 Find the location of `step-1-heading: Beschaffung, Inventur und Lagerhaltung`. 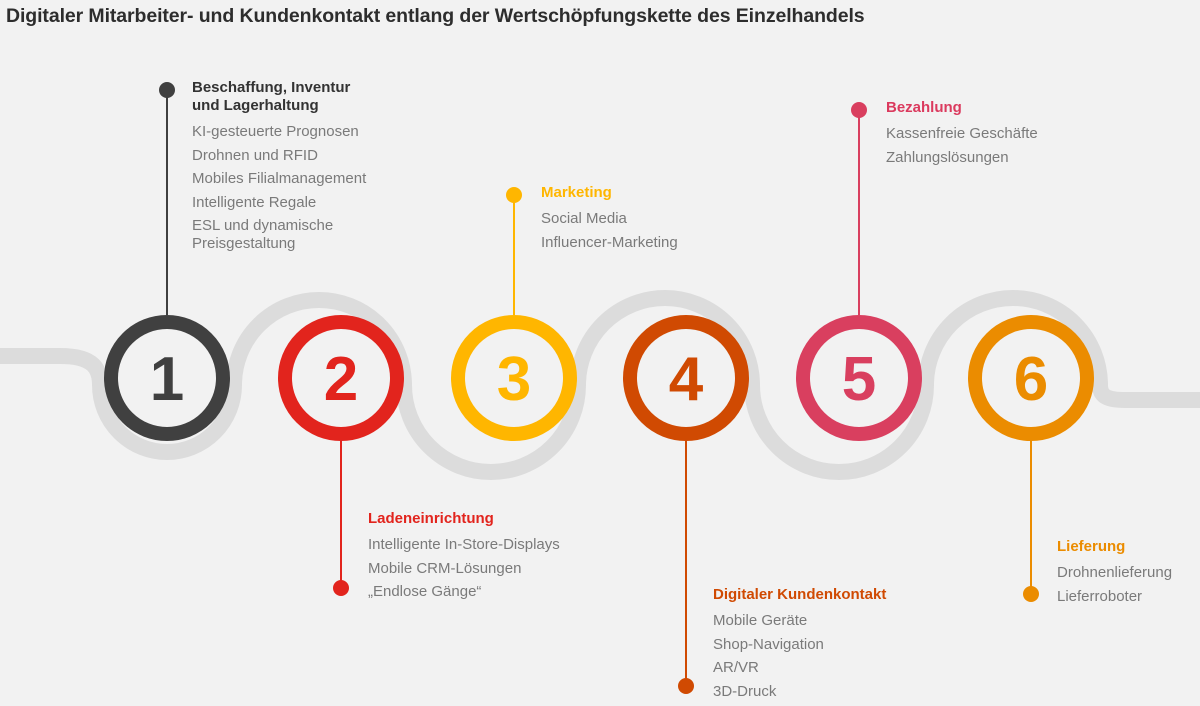

step-1-heading: Beschaffung, Inventur und Lagerhaltung is located at coordinates (271, 96).